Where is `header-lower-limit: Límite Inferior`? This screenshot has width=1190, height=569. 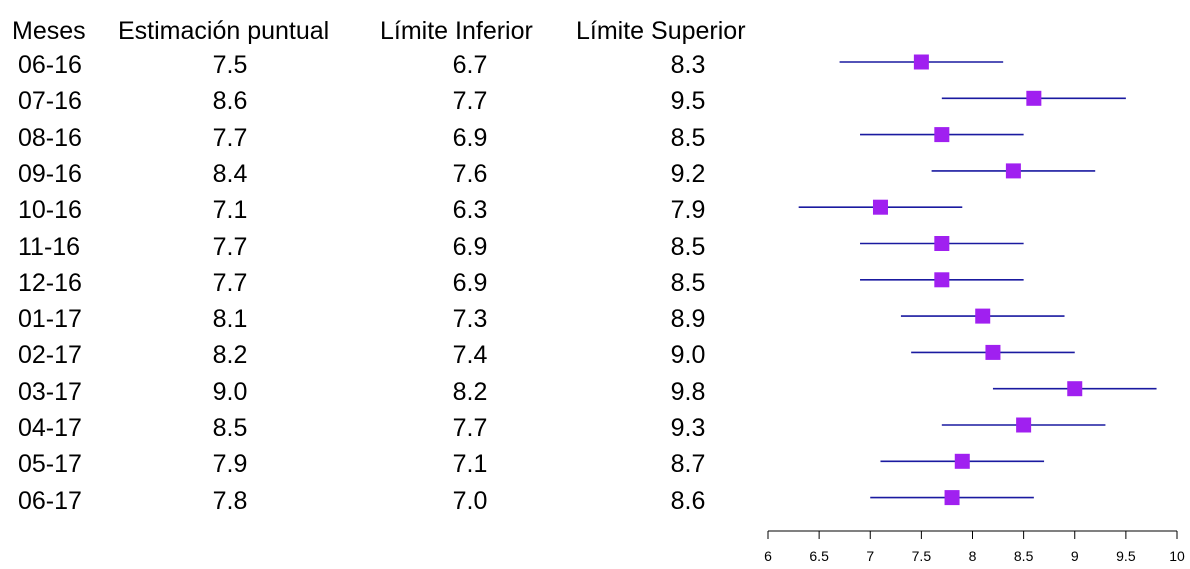 header-lower-limit: Límite Inferior is located at coordinates (456, 31).